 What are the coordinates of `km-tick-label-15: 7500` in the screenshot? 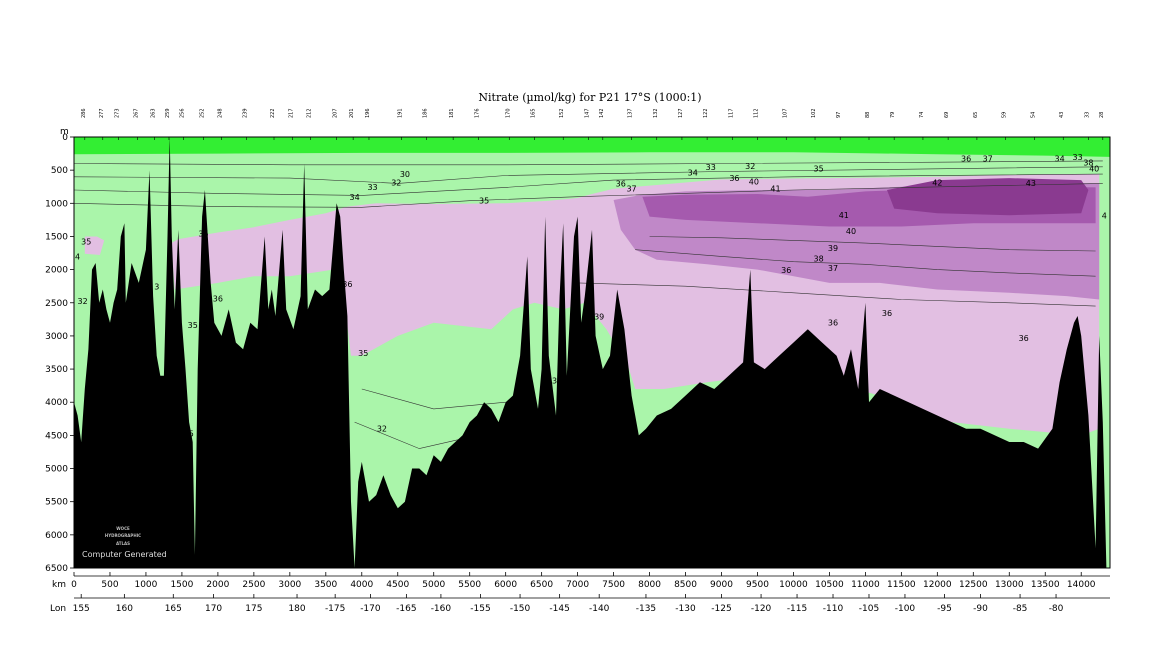 It's located at (613, 585).